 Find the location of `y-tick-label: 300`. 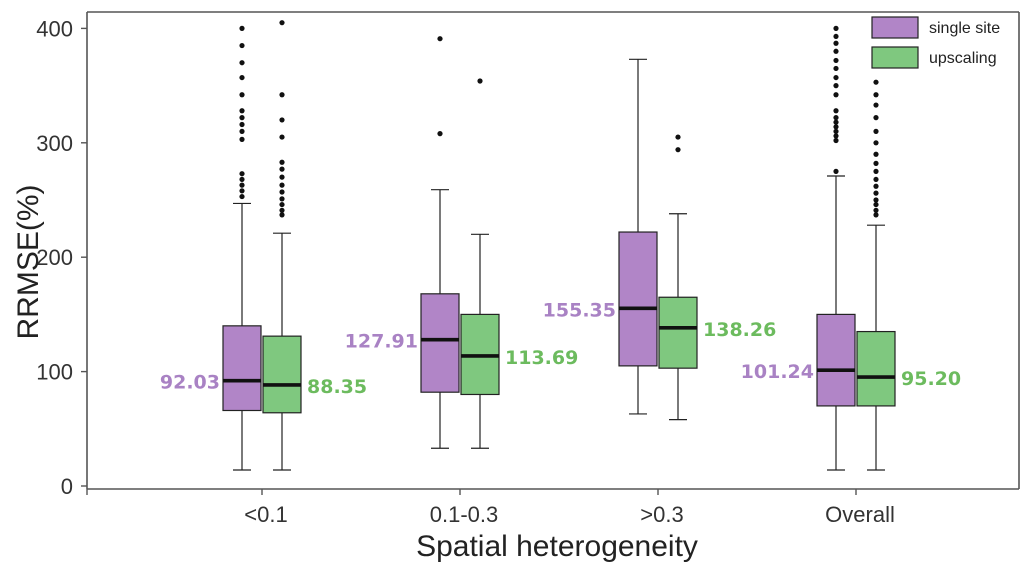

y-tick-label: 300 is located at coordinates (54, 143).